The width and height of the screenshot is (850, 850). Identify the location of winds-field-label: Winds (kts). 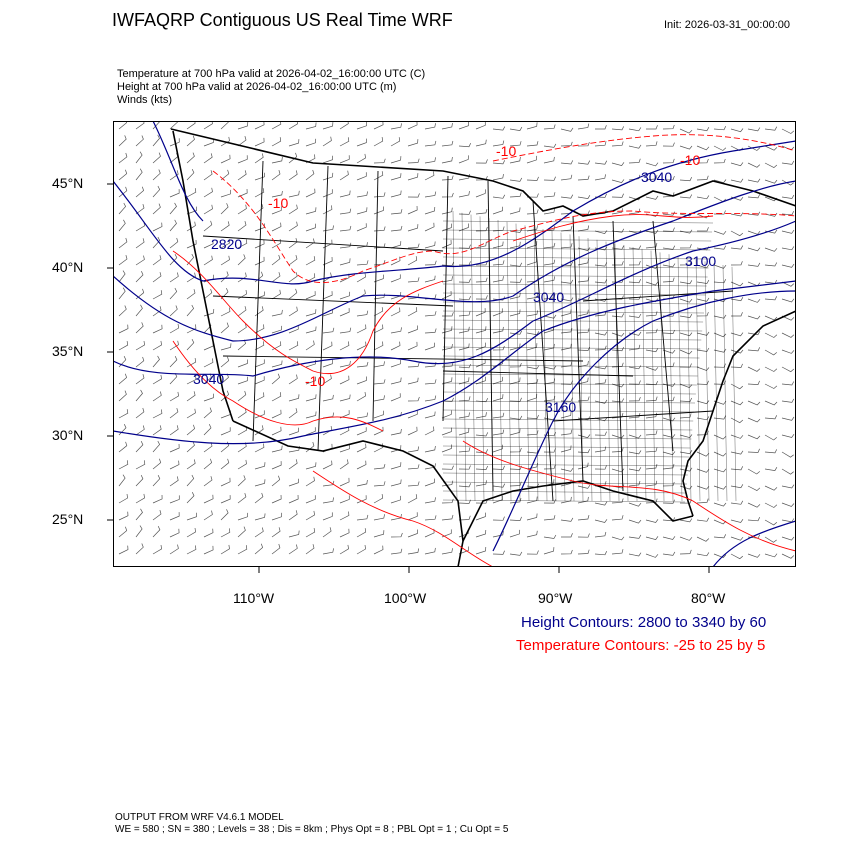
(144, 100).